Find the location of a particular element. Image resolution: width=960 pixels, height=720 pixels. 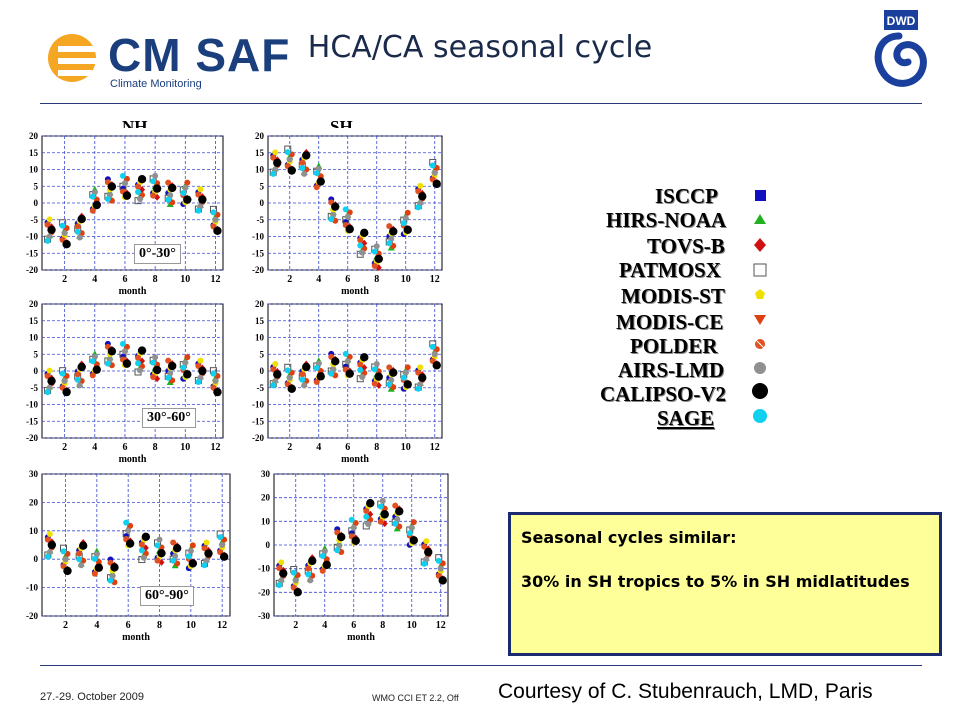

footer-meeting: WMO CCI ET 2.2, Off is located at coordinates (415, 698).